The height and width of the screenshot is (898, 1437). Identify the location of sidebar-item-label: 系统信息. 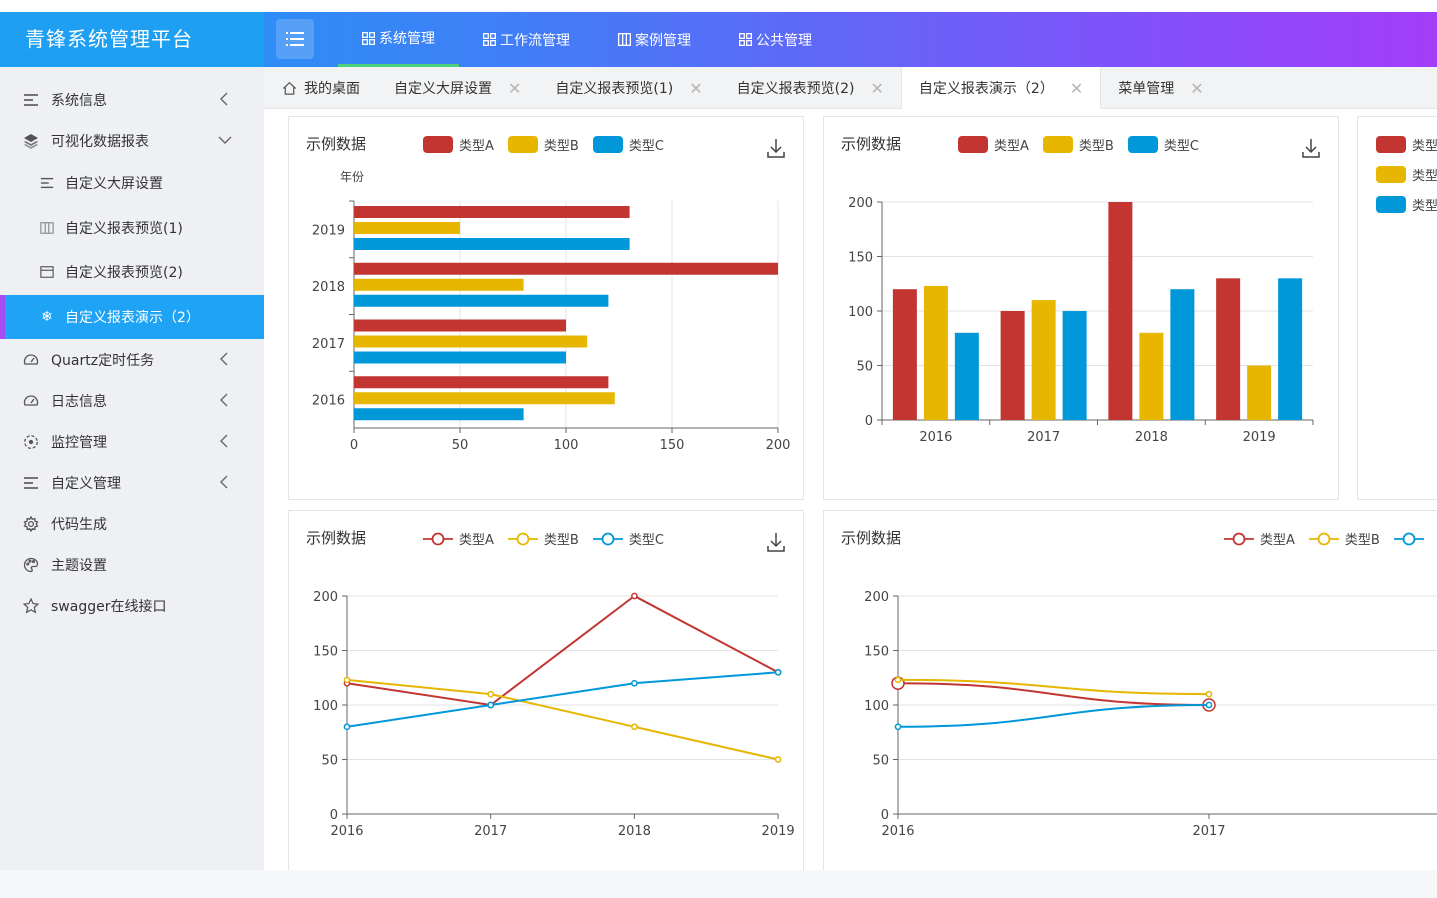
(79, 100).